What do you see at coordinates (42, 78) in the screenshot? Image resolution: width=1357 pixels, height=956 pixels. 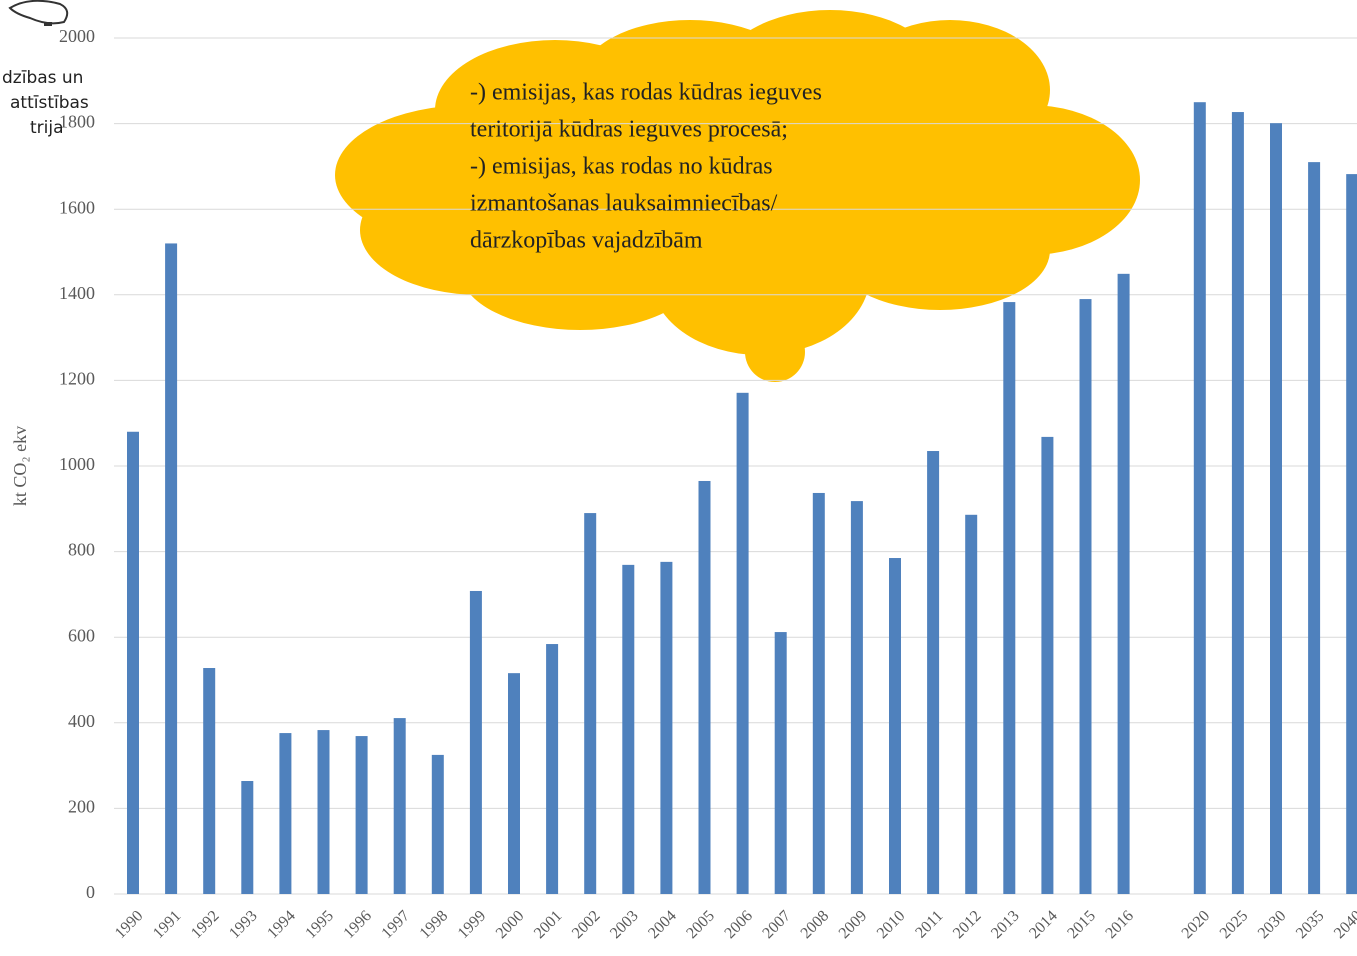 I see `logo-text: dzības un` at bounding box center [42, 78].